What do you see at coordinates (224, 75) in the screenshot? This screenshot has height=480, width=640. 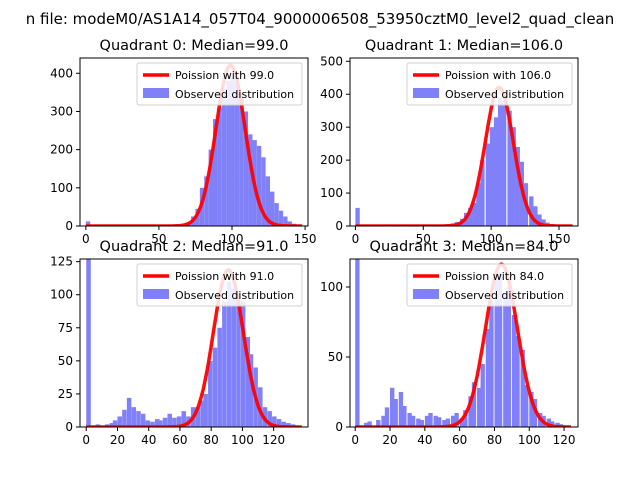 I see `legend-curve-label: Poission with 99.0` at bounding box center [224, 75].